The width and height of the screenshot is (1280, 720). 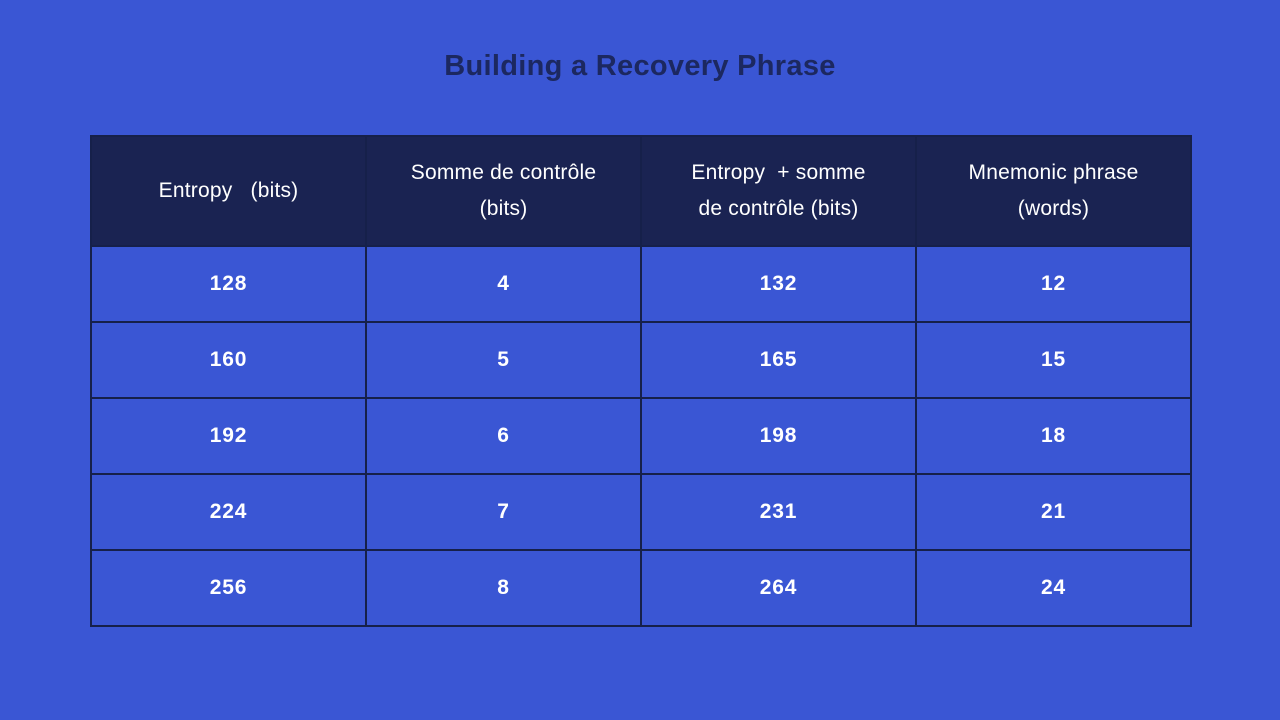 What do you see at coordinates (1053, 284) in the screenshot?
I see `cell-mnemonic-words: 12` at bounding box center [1053, 284].